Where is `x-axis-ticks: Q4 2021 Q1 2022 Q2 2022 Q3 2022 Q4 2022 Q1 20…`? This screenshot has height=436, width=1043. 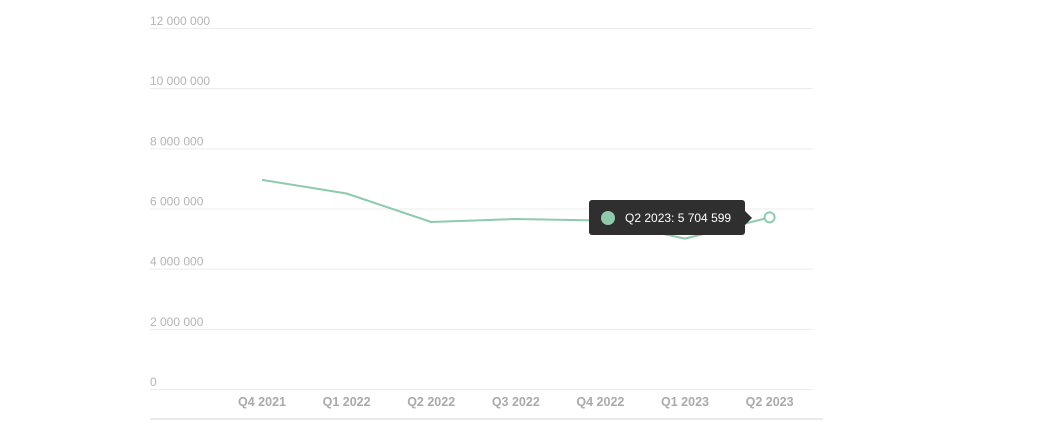
x-axis-ticks: Q4 2021 Q1 2022 Q2 2022 Q3 2022 Q4 2022 Q1 20… is located at coordinates (516, 402).